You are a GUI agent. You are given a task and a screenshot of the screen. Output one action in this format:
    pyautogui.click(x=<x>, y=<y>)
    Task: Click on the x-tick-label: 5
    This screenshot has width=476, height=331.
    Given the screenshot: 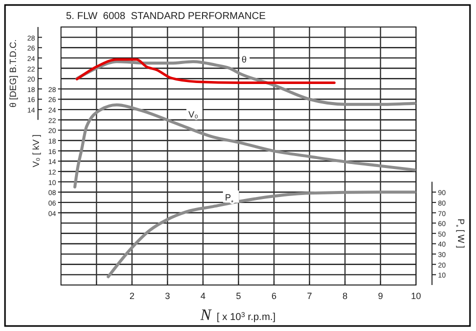 What is the action you would take?
    pyautogui.click(x=239, y=296)
    